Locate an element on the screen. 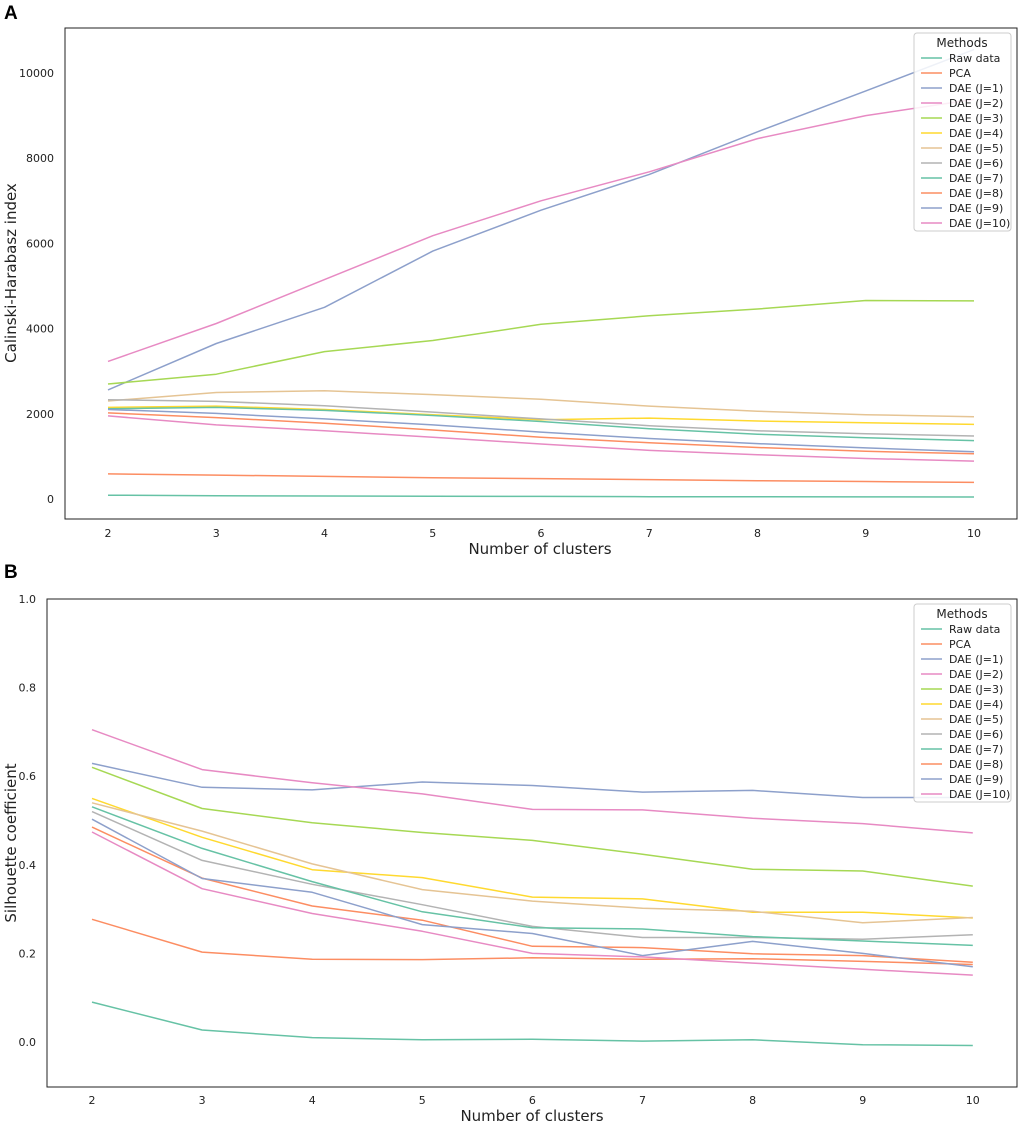 This screenshot has height=1124, width=1021. panel-b-y-tick-label: 0.2 is located at coordinates (28, 953).